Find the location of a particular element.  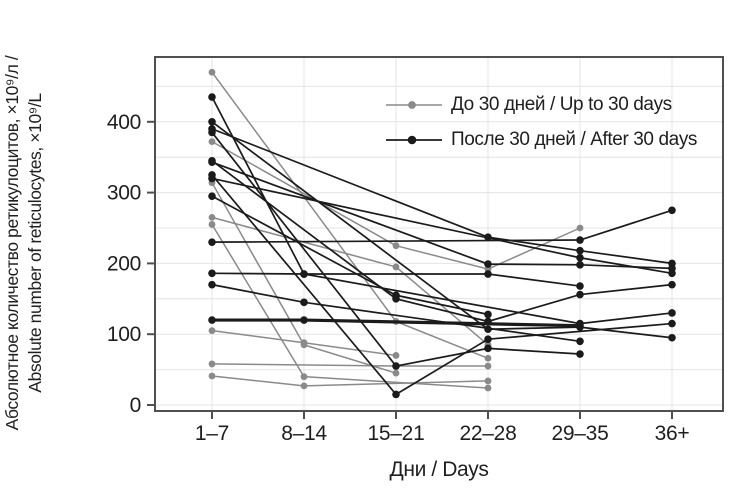

legend-entry-up-to-30-days: До 30 дней / Up to 30 days is located at coordinates (541, 104).